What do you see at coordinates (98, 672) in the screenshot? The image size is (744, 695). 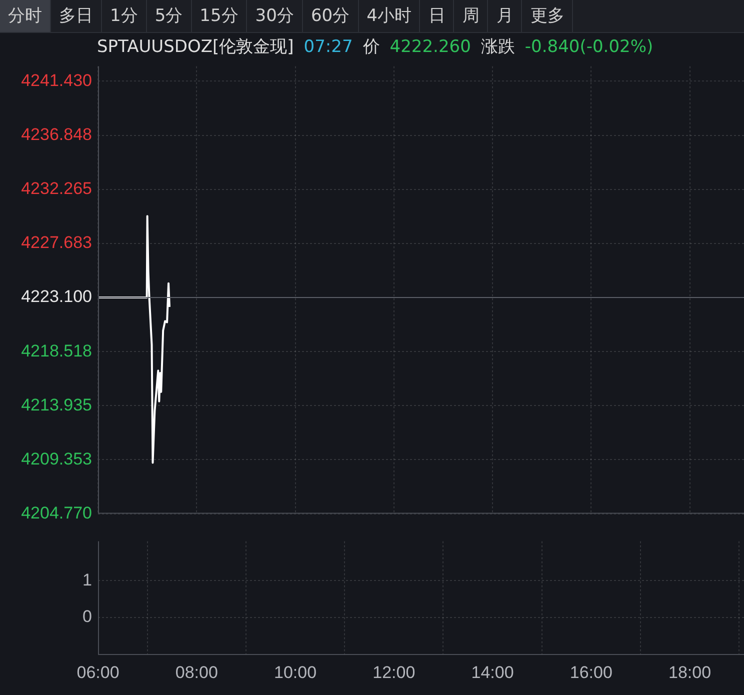 I see `x-tick-label: 06:00` at bounding box center [98, 672].